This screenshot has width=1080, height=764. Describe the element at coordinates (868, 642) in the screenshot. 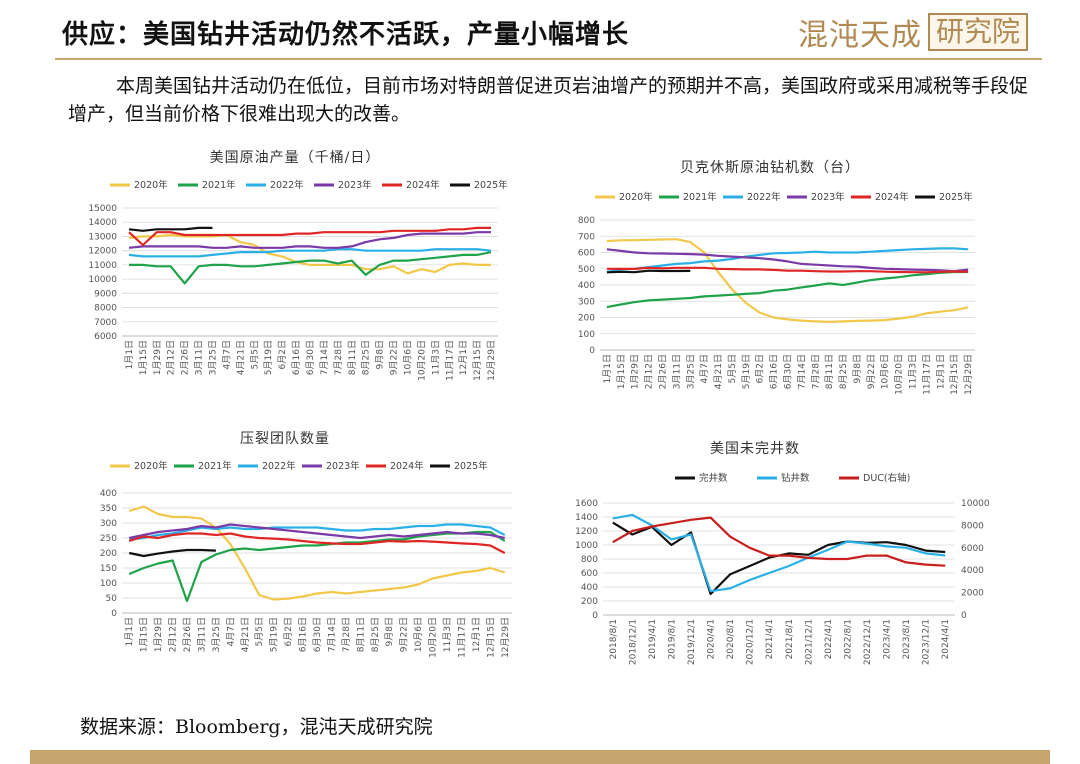

I see `x-tick-label: 2022/12/1` at that location.